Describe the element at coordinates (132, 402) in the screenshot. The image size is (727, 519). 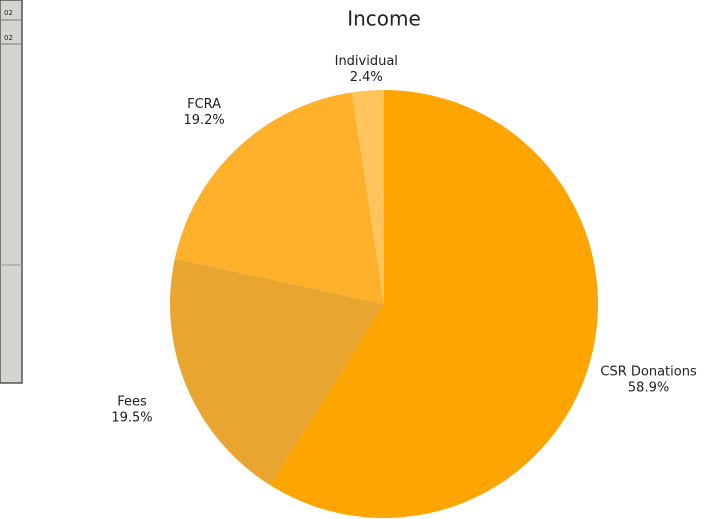
I see `slice-label: Fees` at that location.